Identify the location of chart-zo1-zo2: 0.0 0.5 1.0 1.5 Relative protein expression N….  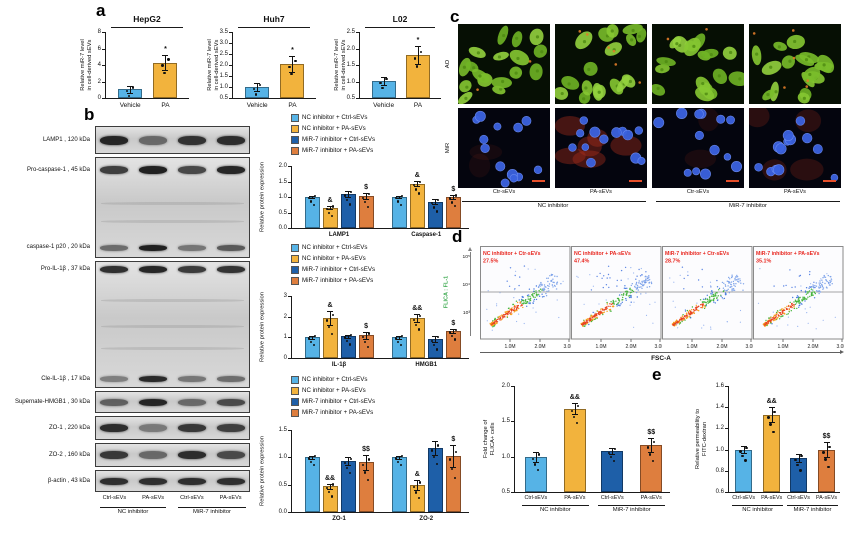
(367, 452).